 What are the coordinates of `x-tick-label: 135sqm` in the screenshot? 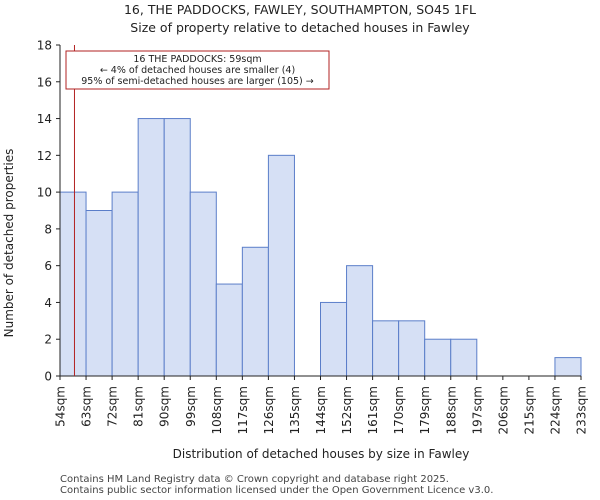 It's located at (295, 410).